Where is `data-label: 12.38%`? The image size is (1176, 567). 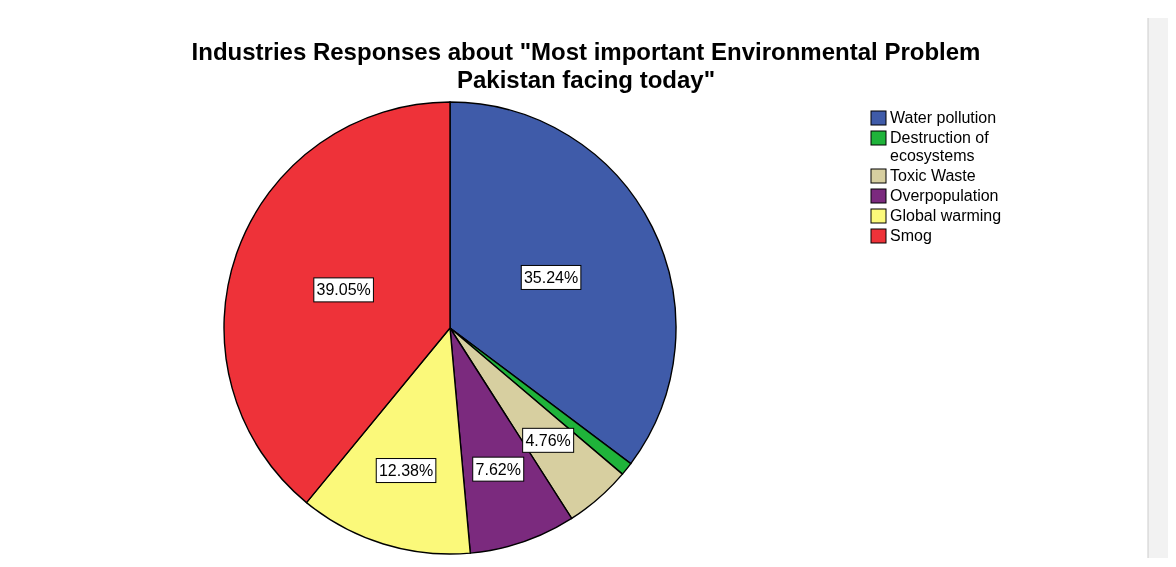
data-label: 12.38% is located at coordinates (406, 471).